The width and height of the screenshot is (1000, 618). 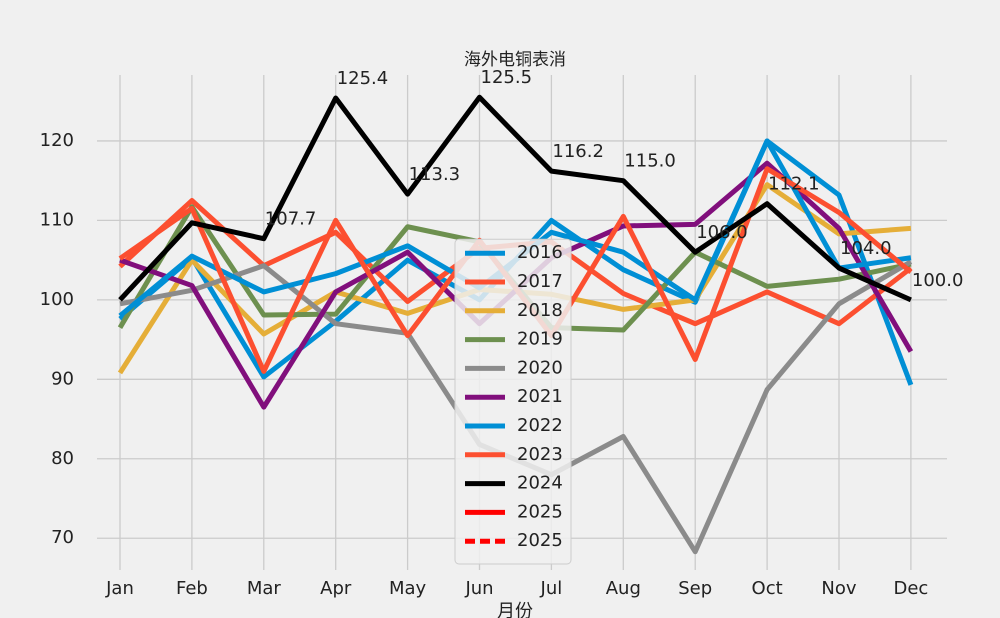 What do you see at coordinates (767, 588) in the screenshot?
I see `x-tick-label: Oct` at bounding box center [767, 588].